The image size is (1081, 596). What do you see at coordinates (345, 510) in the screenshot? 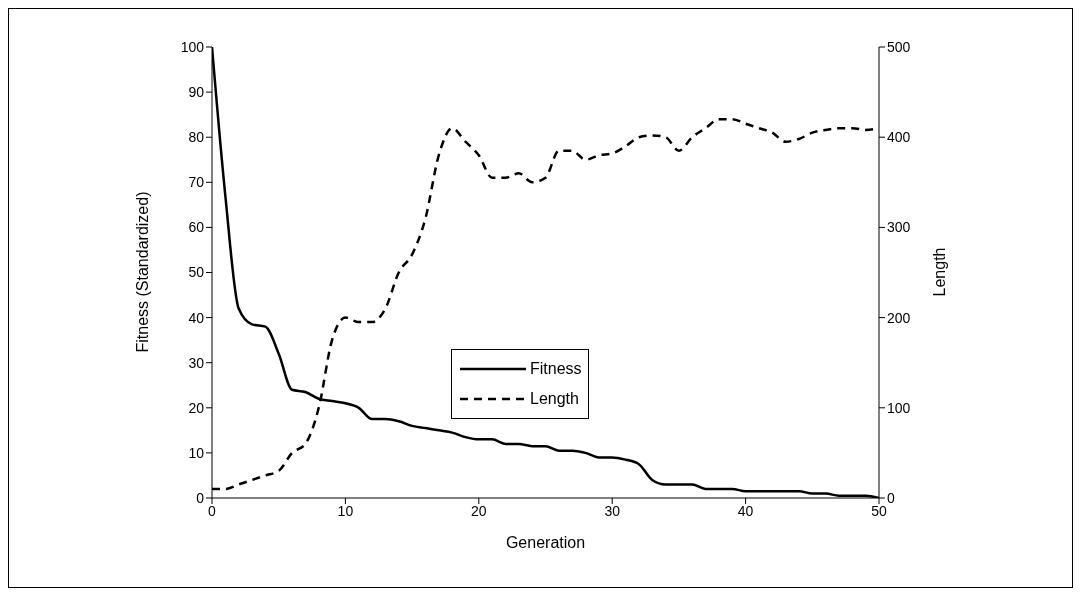
I see `x-tick-label: 10` at bounding box center [345, 510].